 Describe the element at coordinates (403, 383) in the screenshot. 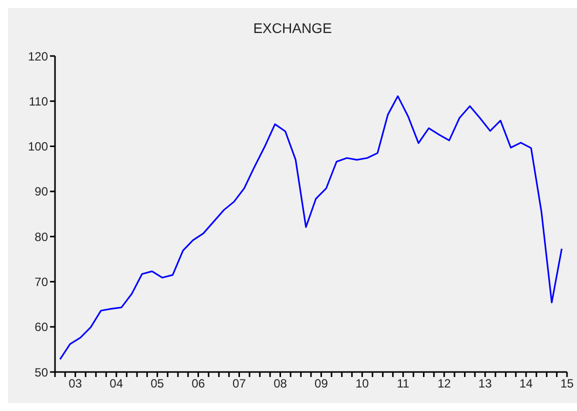

I see `x-tick-label: 11` at that location.